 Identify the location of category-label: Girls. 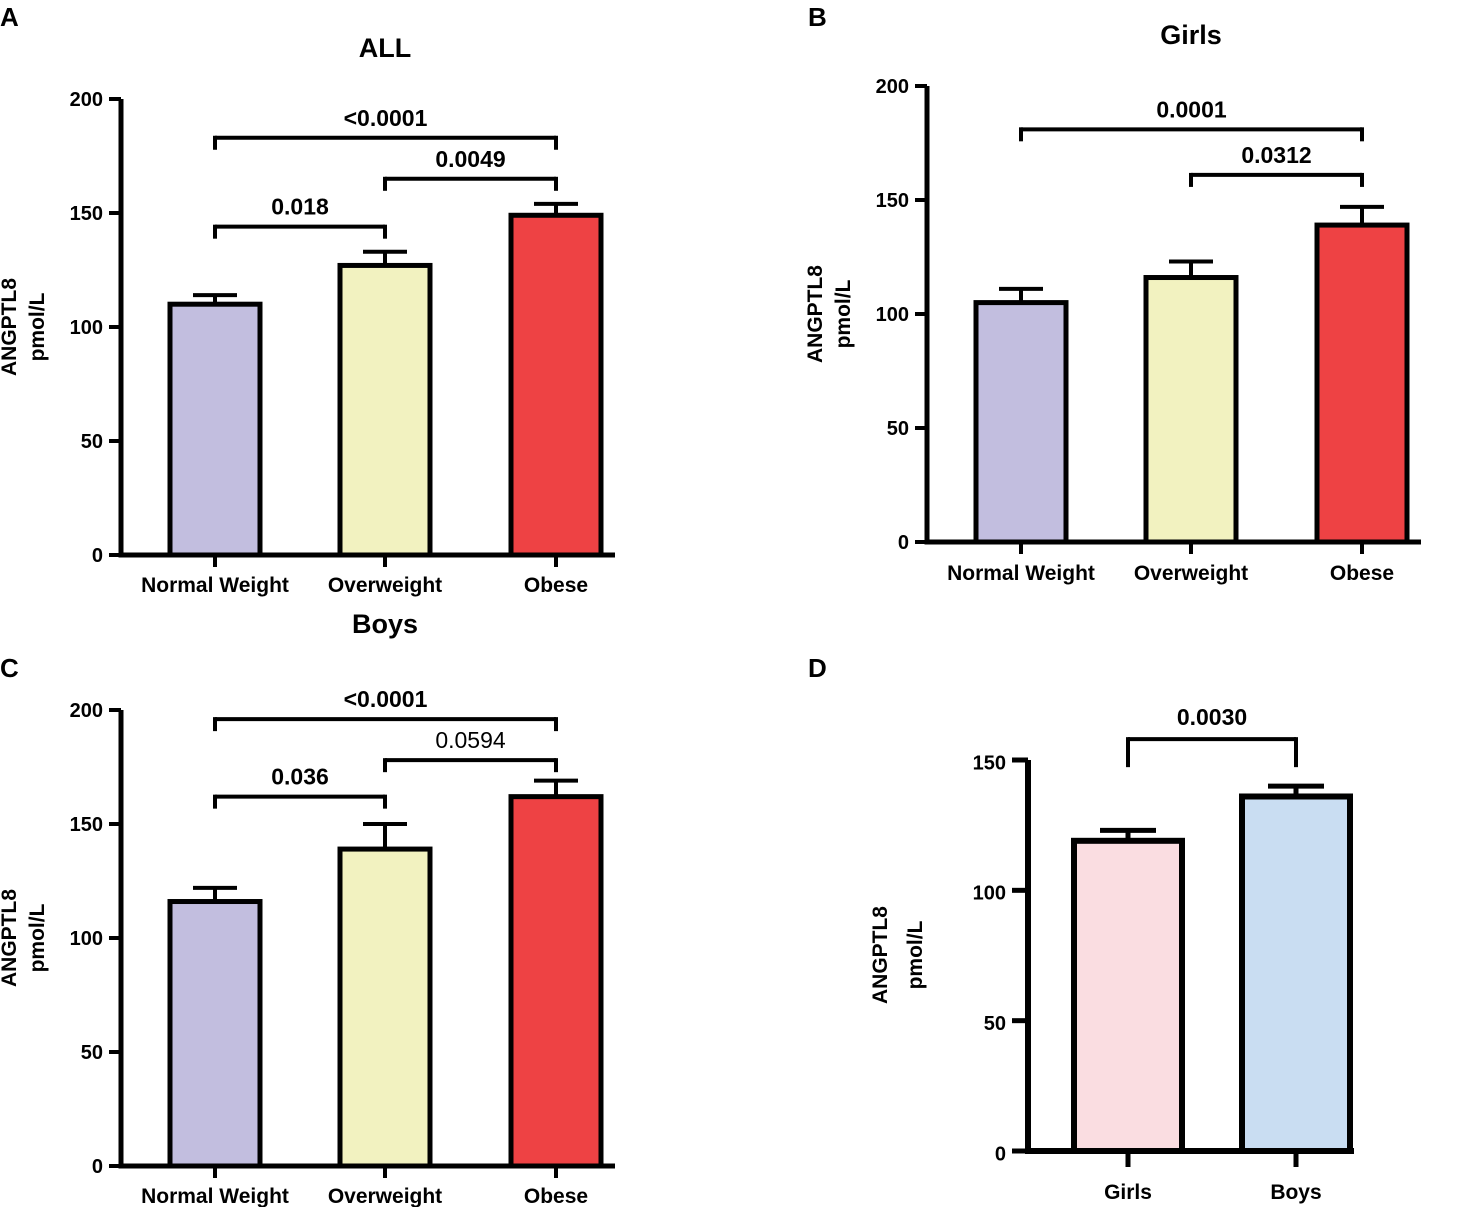
(1128, 1192).